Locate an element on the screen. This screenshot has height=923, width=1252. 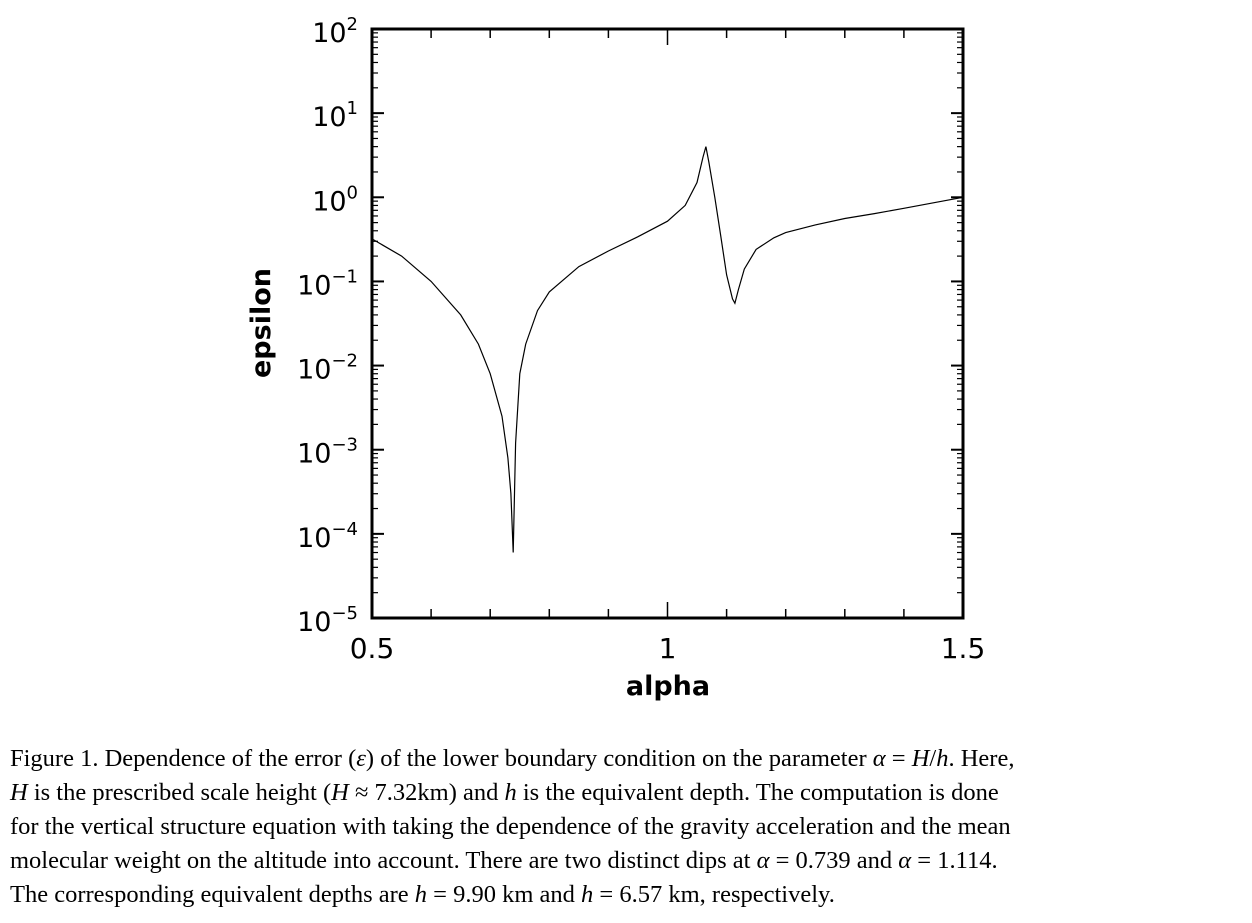
x-tick-label: 0.5 is located at coordinates (372, 648).